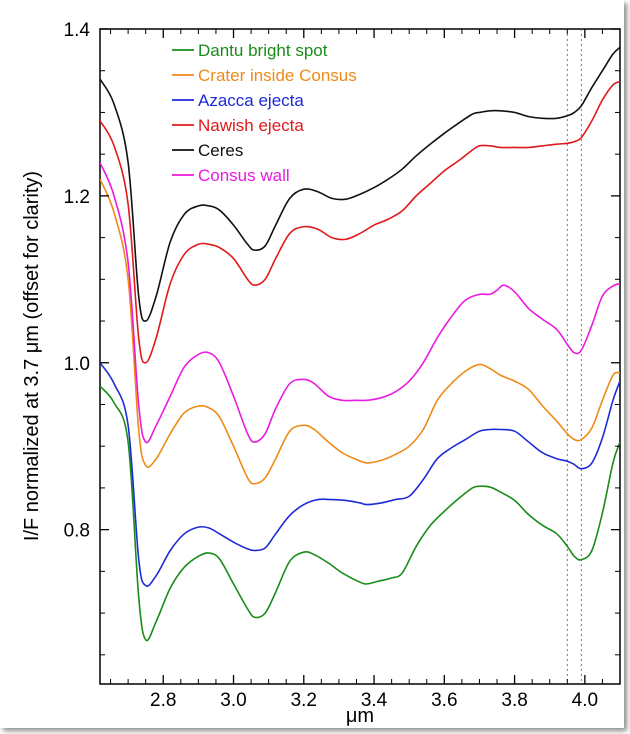  I want to click on x-axis-label: μm, so click(360, 716).